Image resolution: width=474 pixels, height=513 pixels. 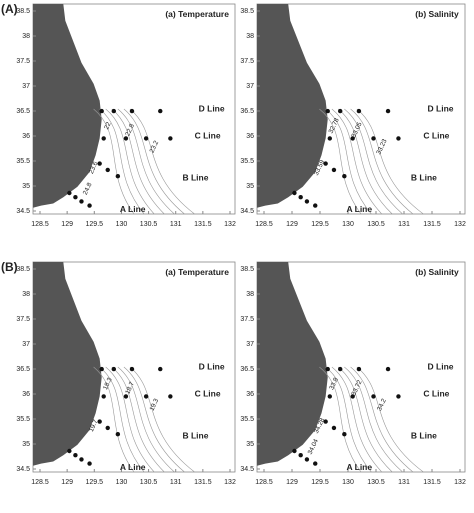 What do you see at coordinates (108, 383) in the screenshot?
I see `contour-label: 18.3` at bounding box center [108, 383].